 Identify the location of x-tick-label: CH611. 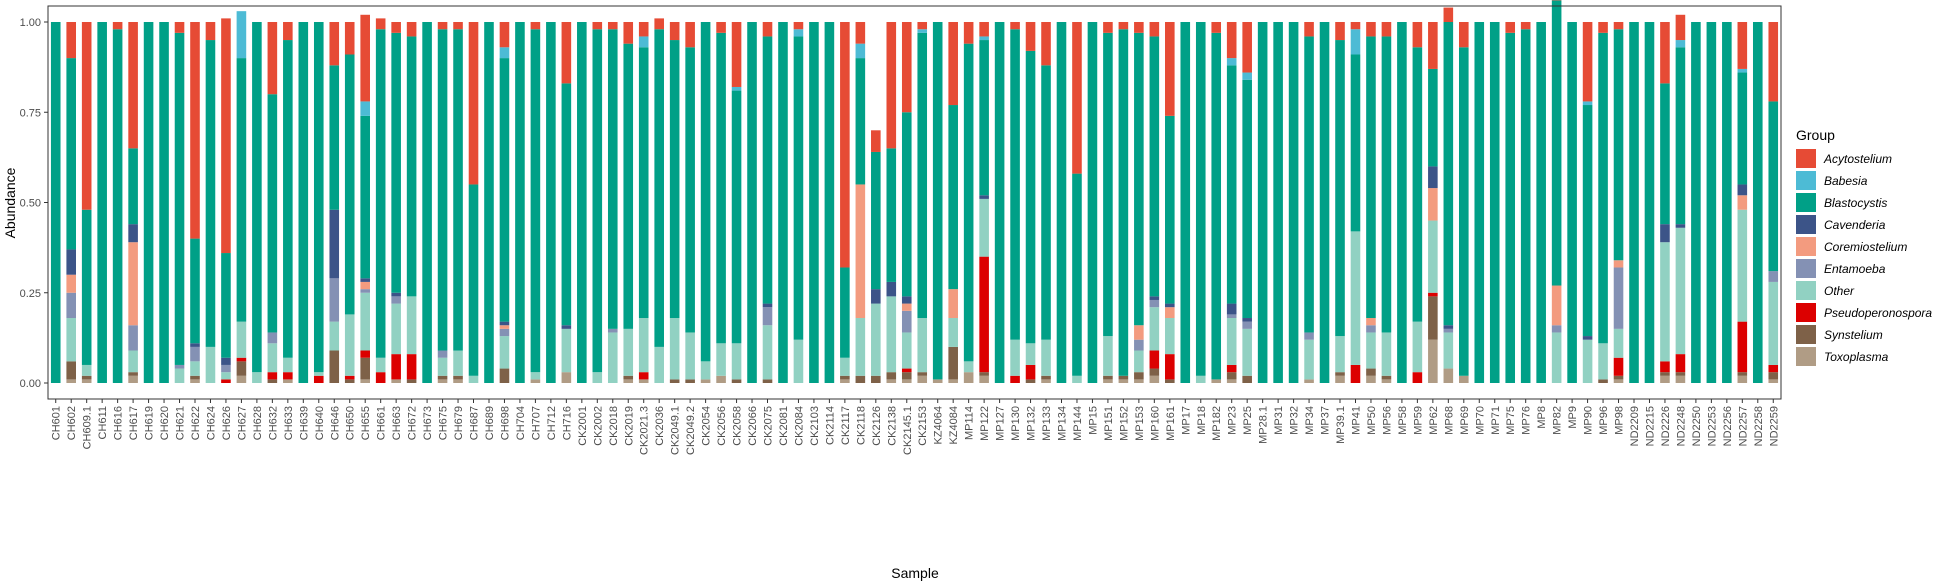
(103, 422).